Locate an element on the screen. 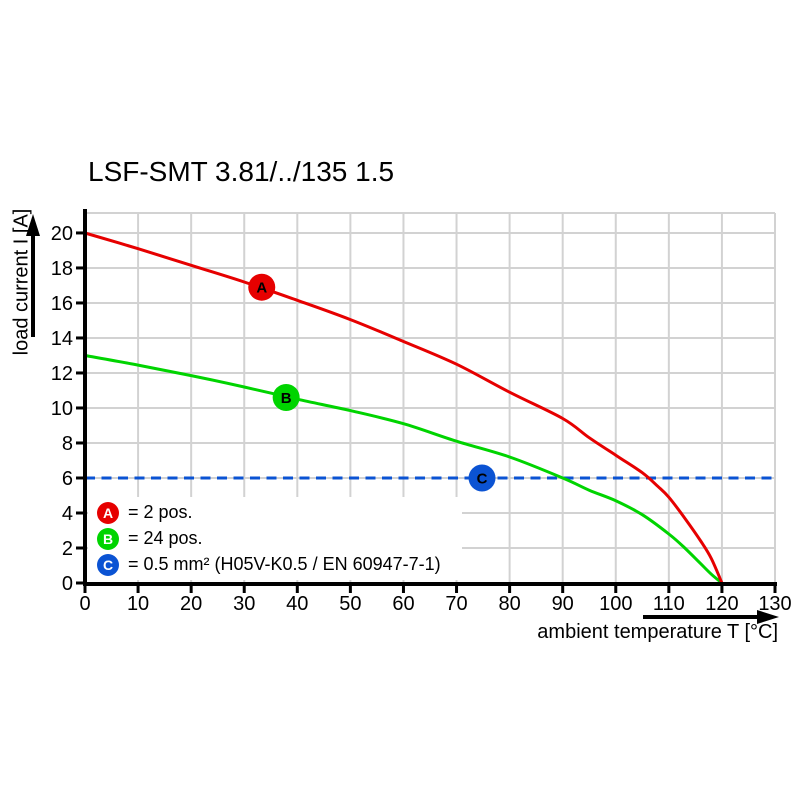 The image size is (800, 800). x-tick-label: 0 is located at coordinates (84, 604).